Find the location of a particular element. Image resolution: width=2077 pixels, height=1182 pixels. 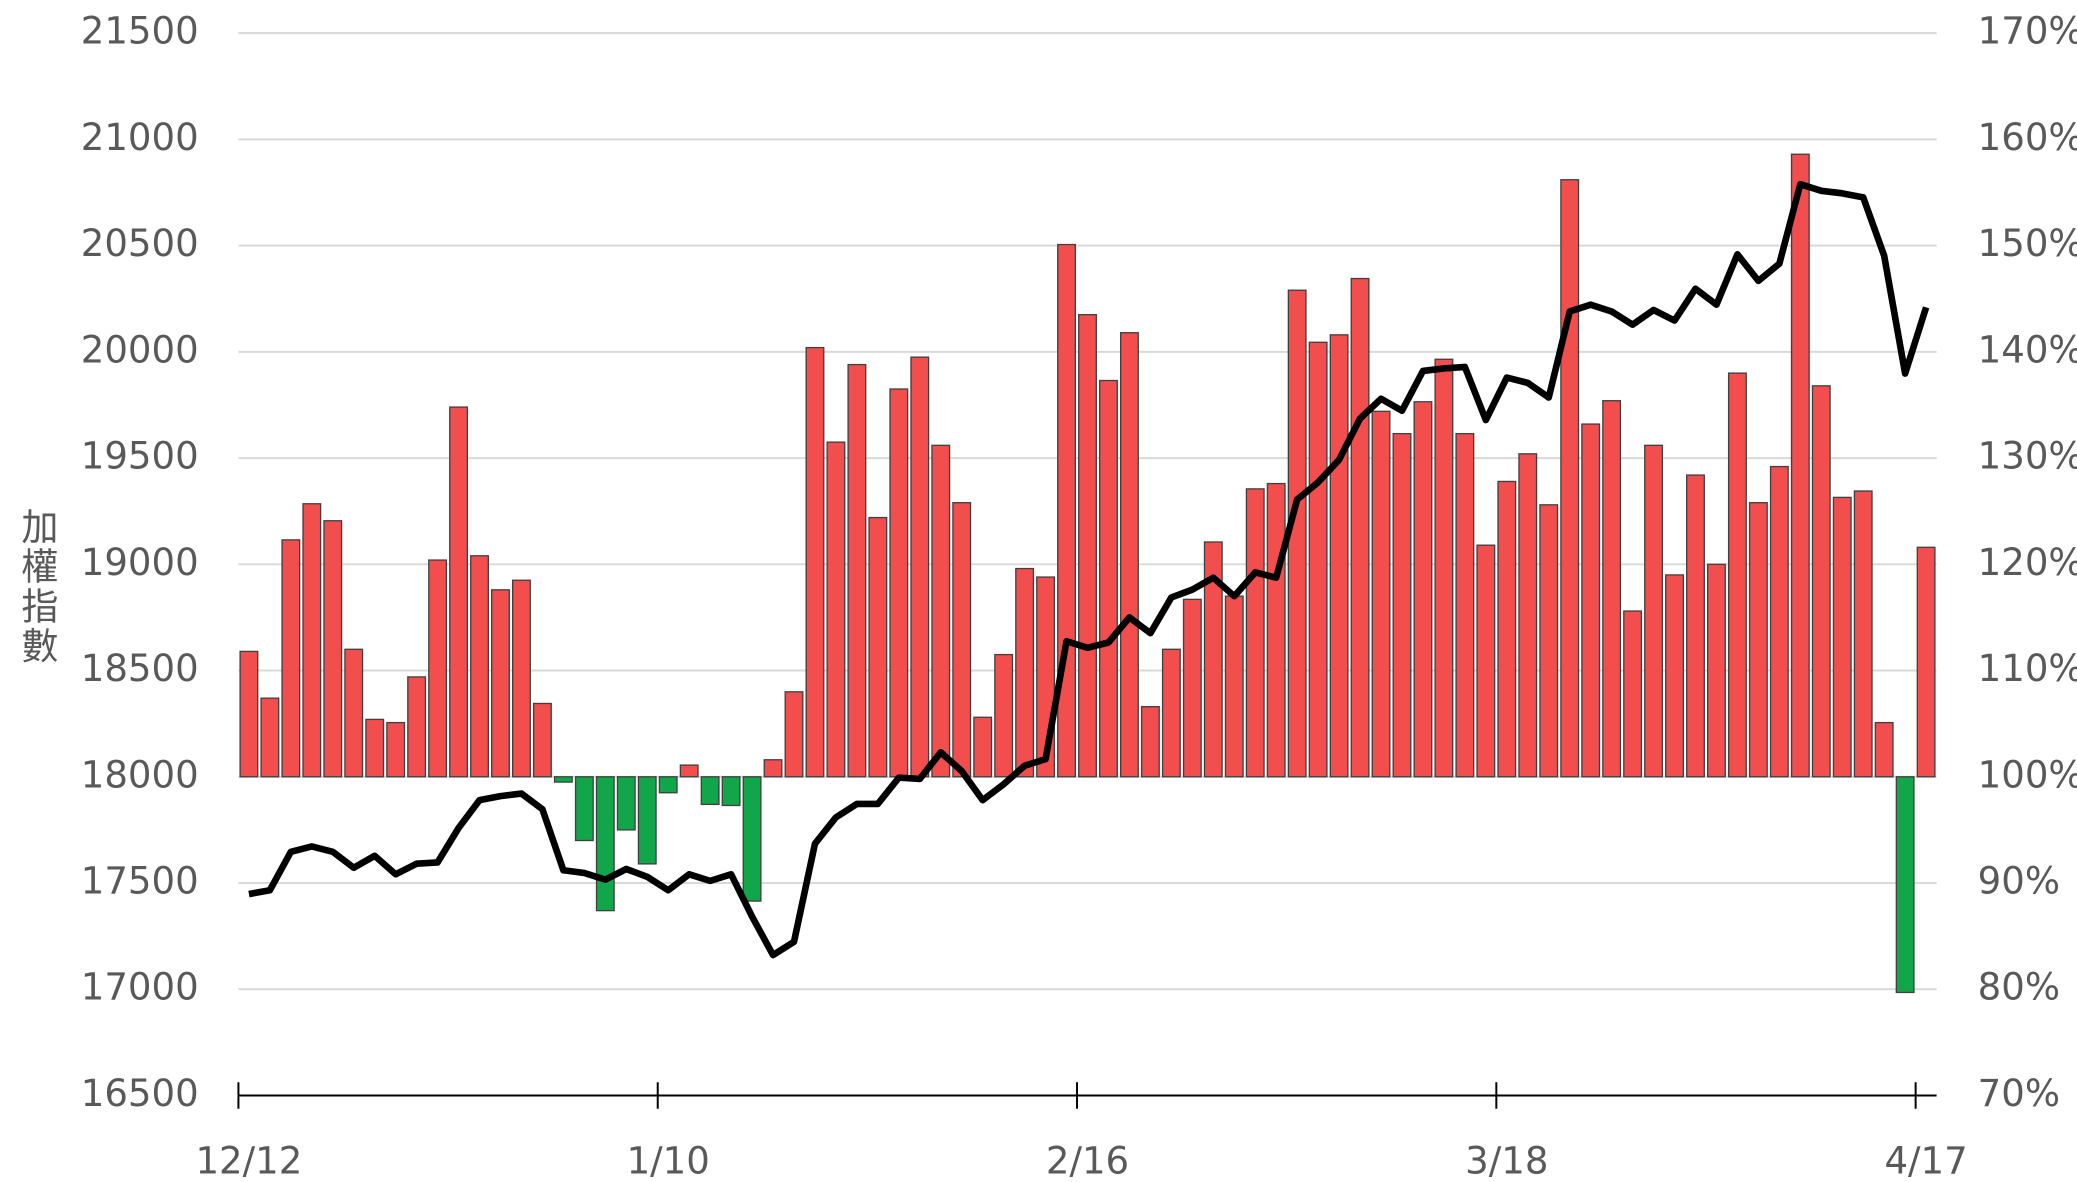

y2-tick-label: 130% is located at coordinates (2027, 456).